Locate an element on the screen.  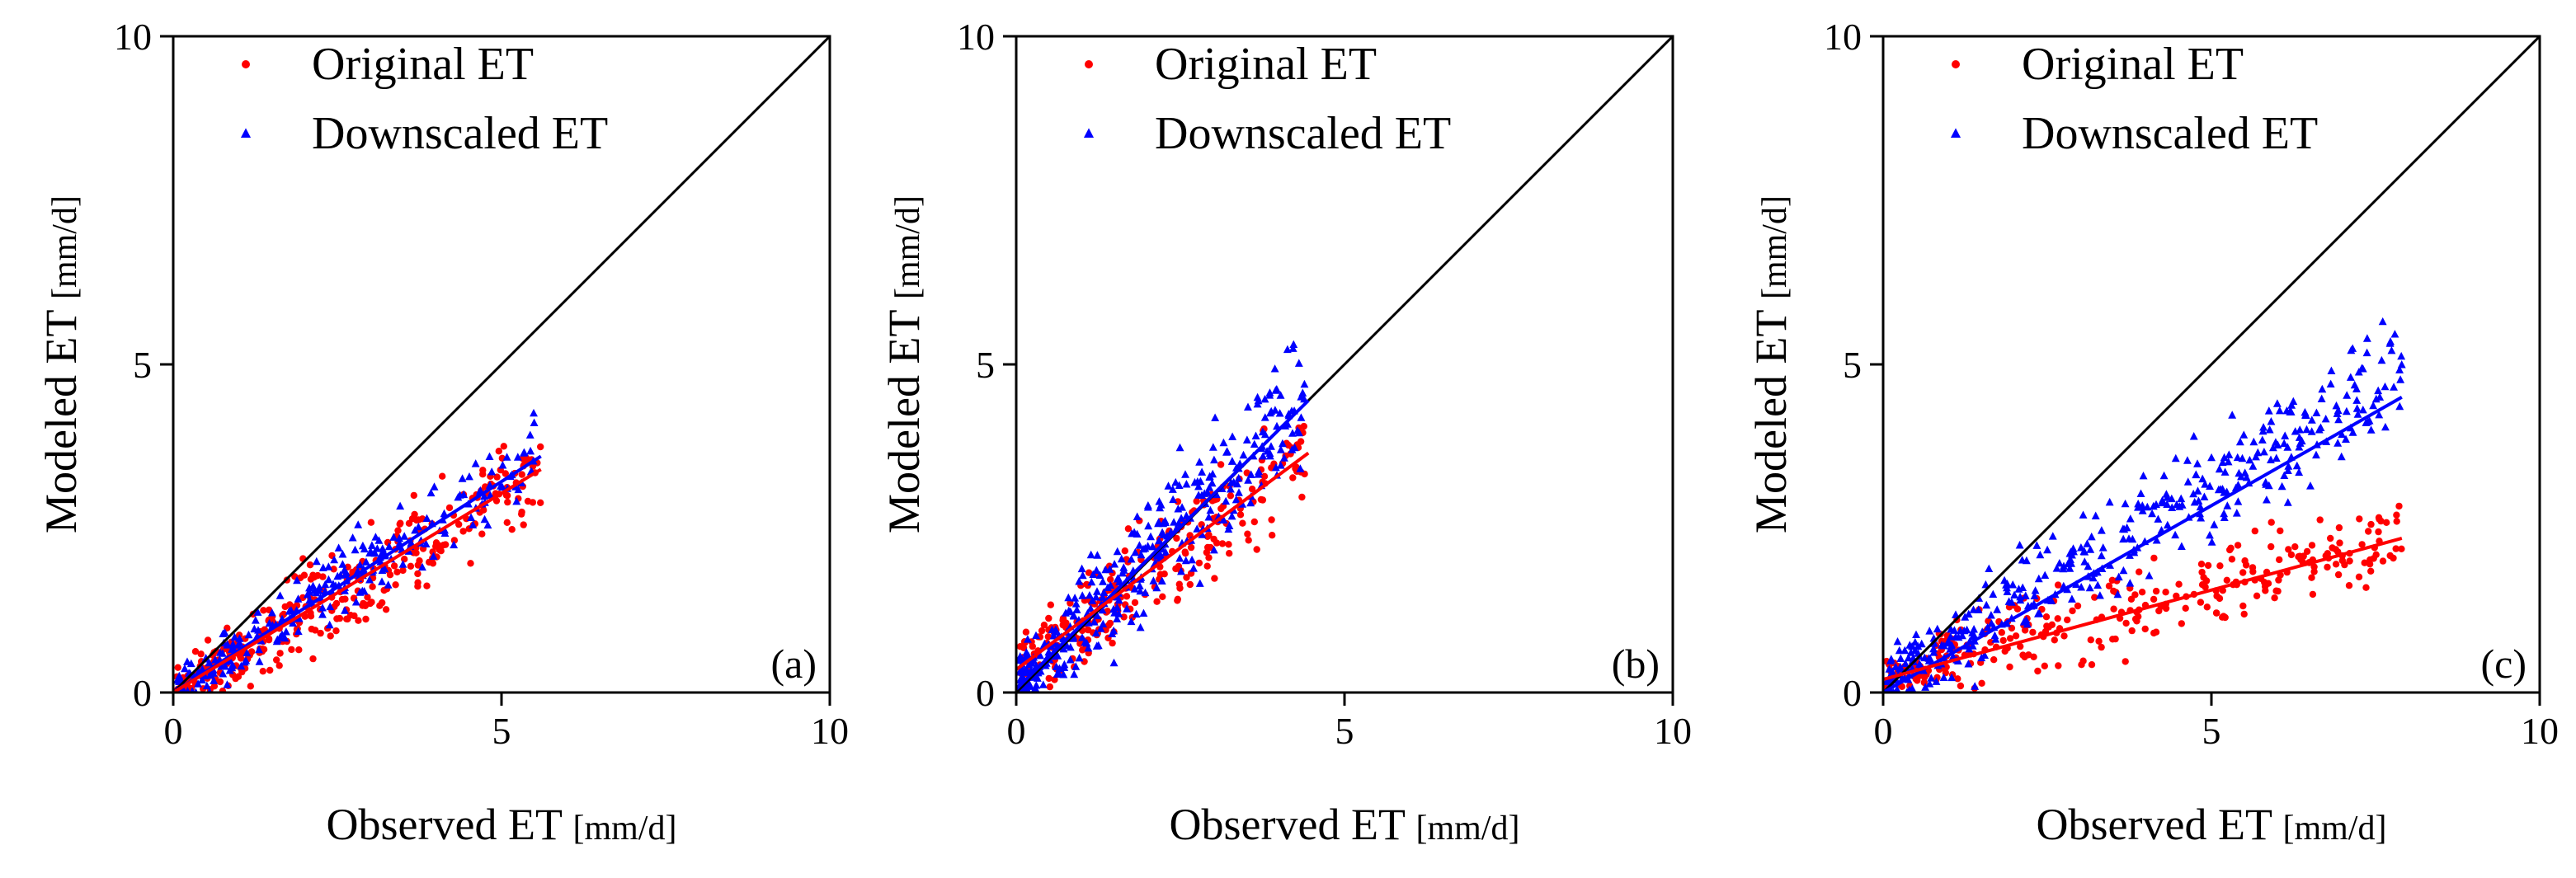
y-tick-label: 10 is located at coordinates (133, 37).